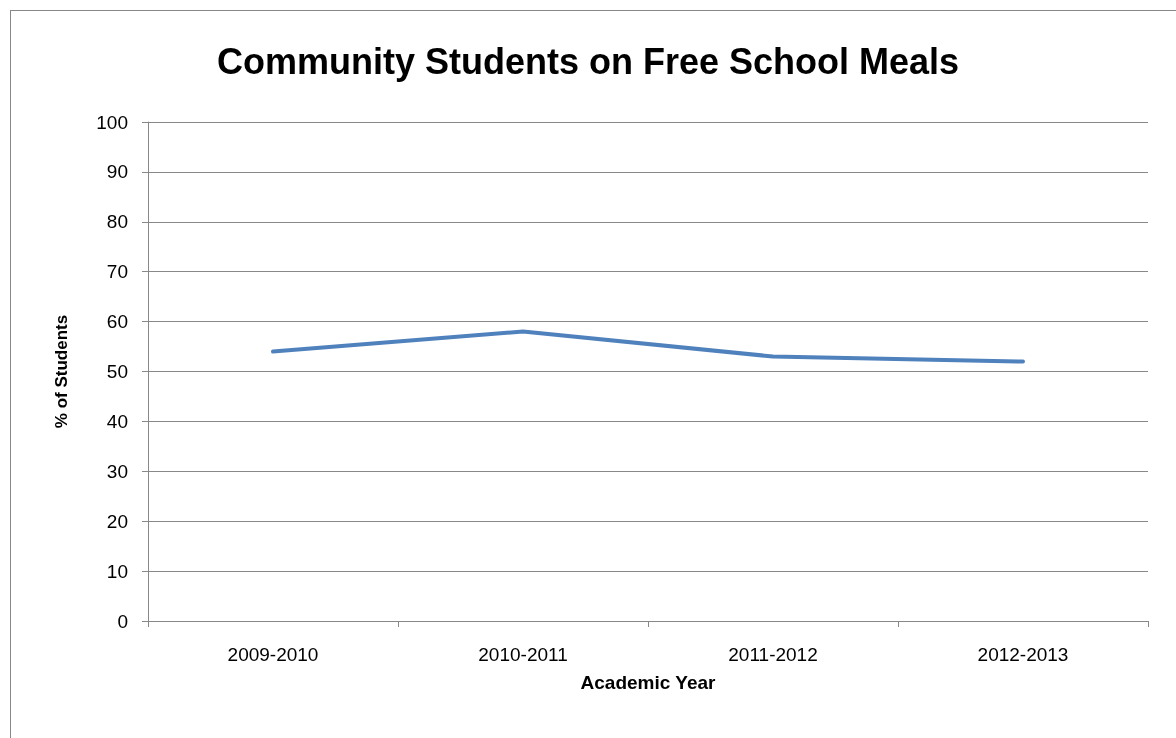 The width and height of the screenshot is (1176, 738). I want to click on y-tick-label: 60, so click(117, 322).